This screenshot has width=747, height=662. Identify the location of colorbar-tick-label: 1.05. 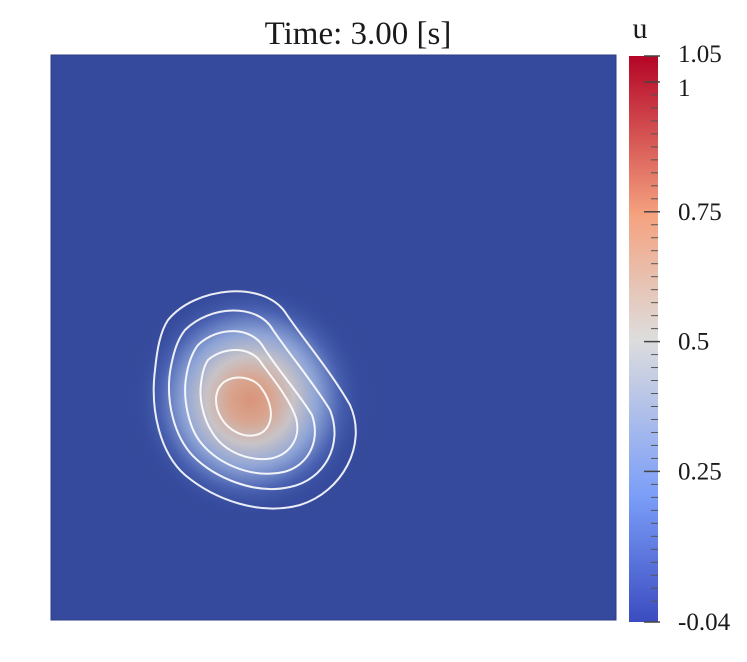
(700, 54).